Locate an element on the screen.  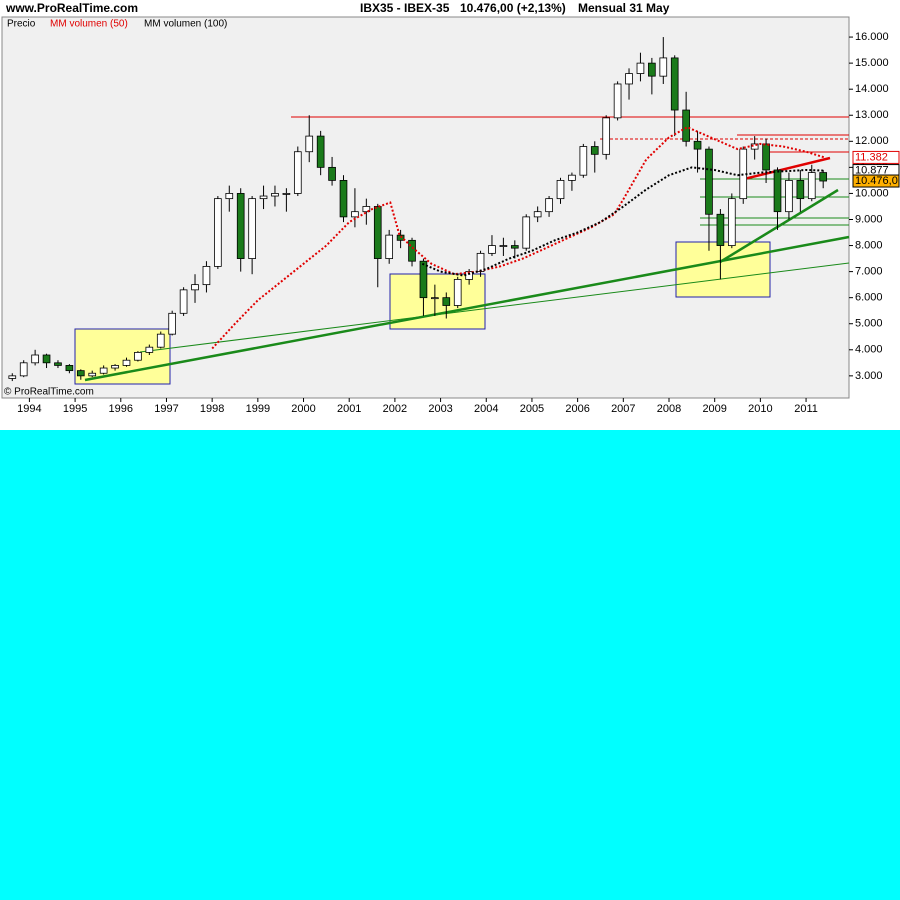
chart-subtitle: 10.476,00 (+2,13%) is located at coordinates (513, 8).